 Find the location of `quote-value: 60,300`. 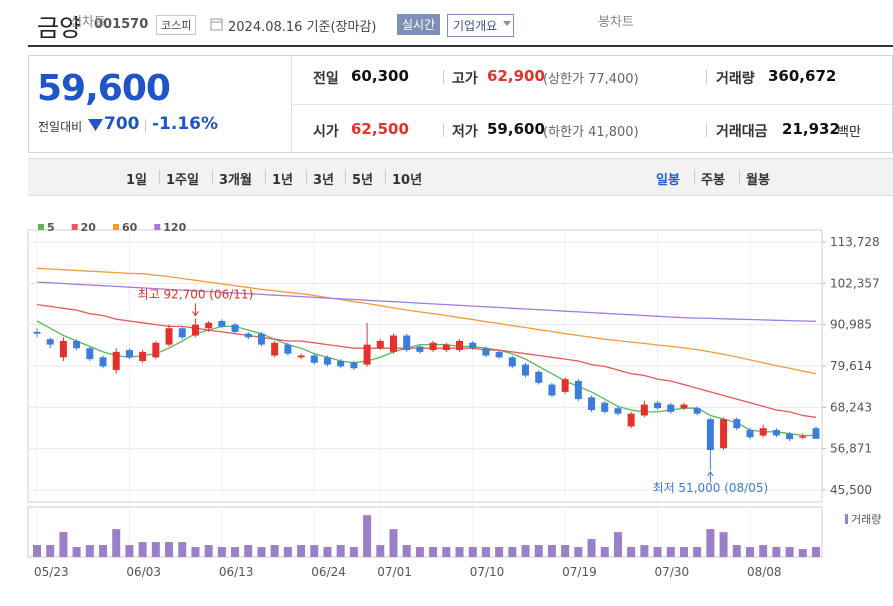

quote-value: 60,300 is located at coordinates (380, 76).